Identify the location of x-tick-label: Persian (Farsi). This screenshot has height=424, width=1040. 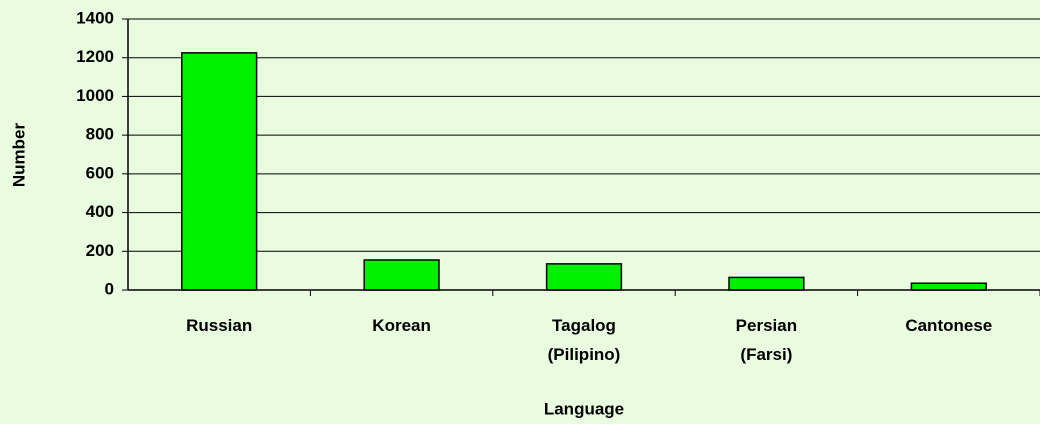
(766, 340).